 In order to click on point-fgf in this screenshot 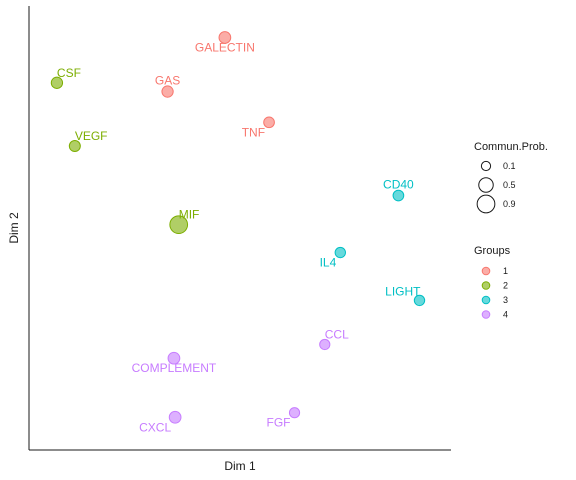, I will do `click(294, 413)`.